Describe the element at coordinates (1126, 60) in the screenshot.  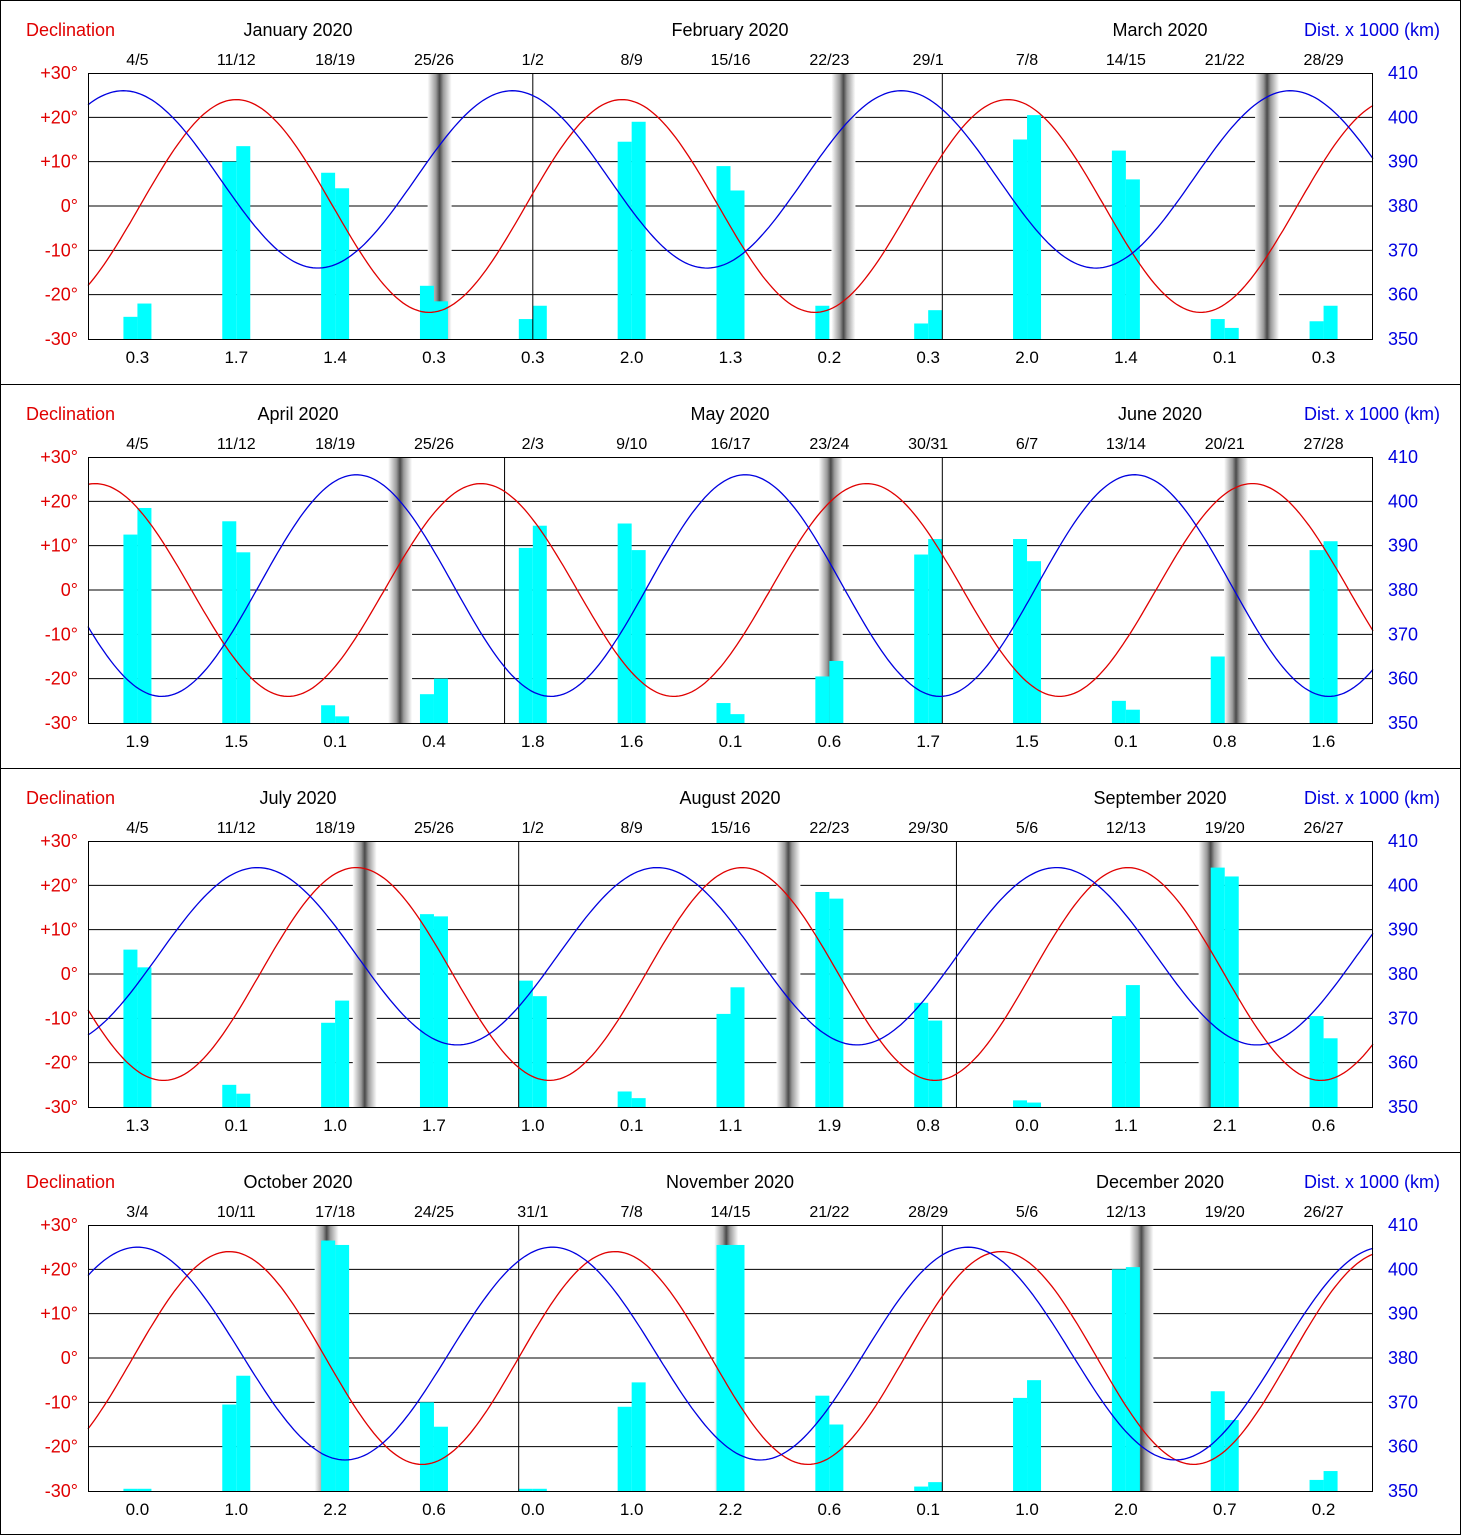
I see `date-label: 14/15` at that location.